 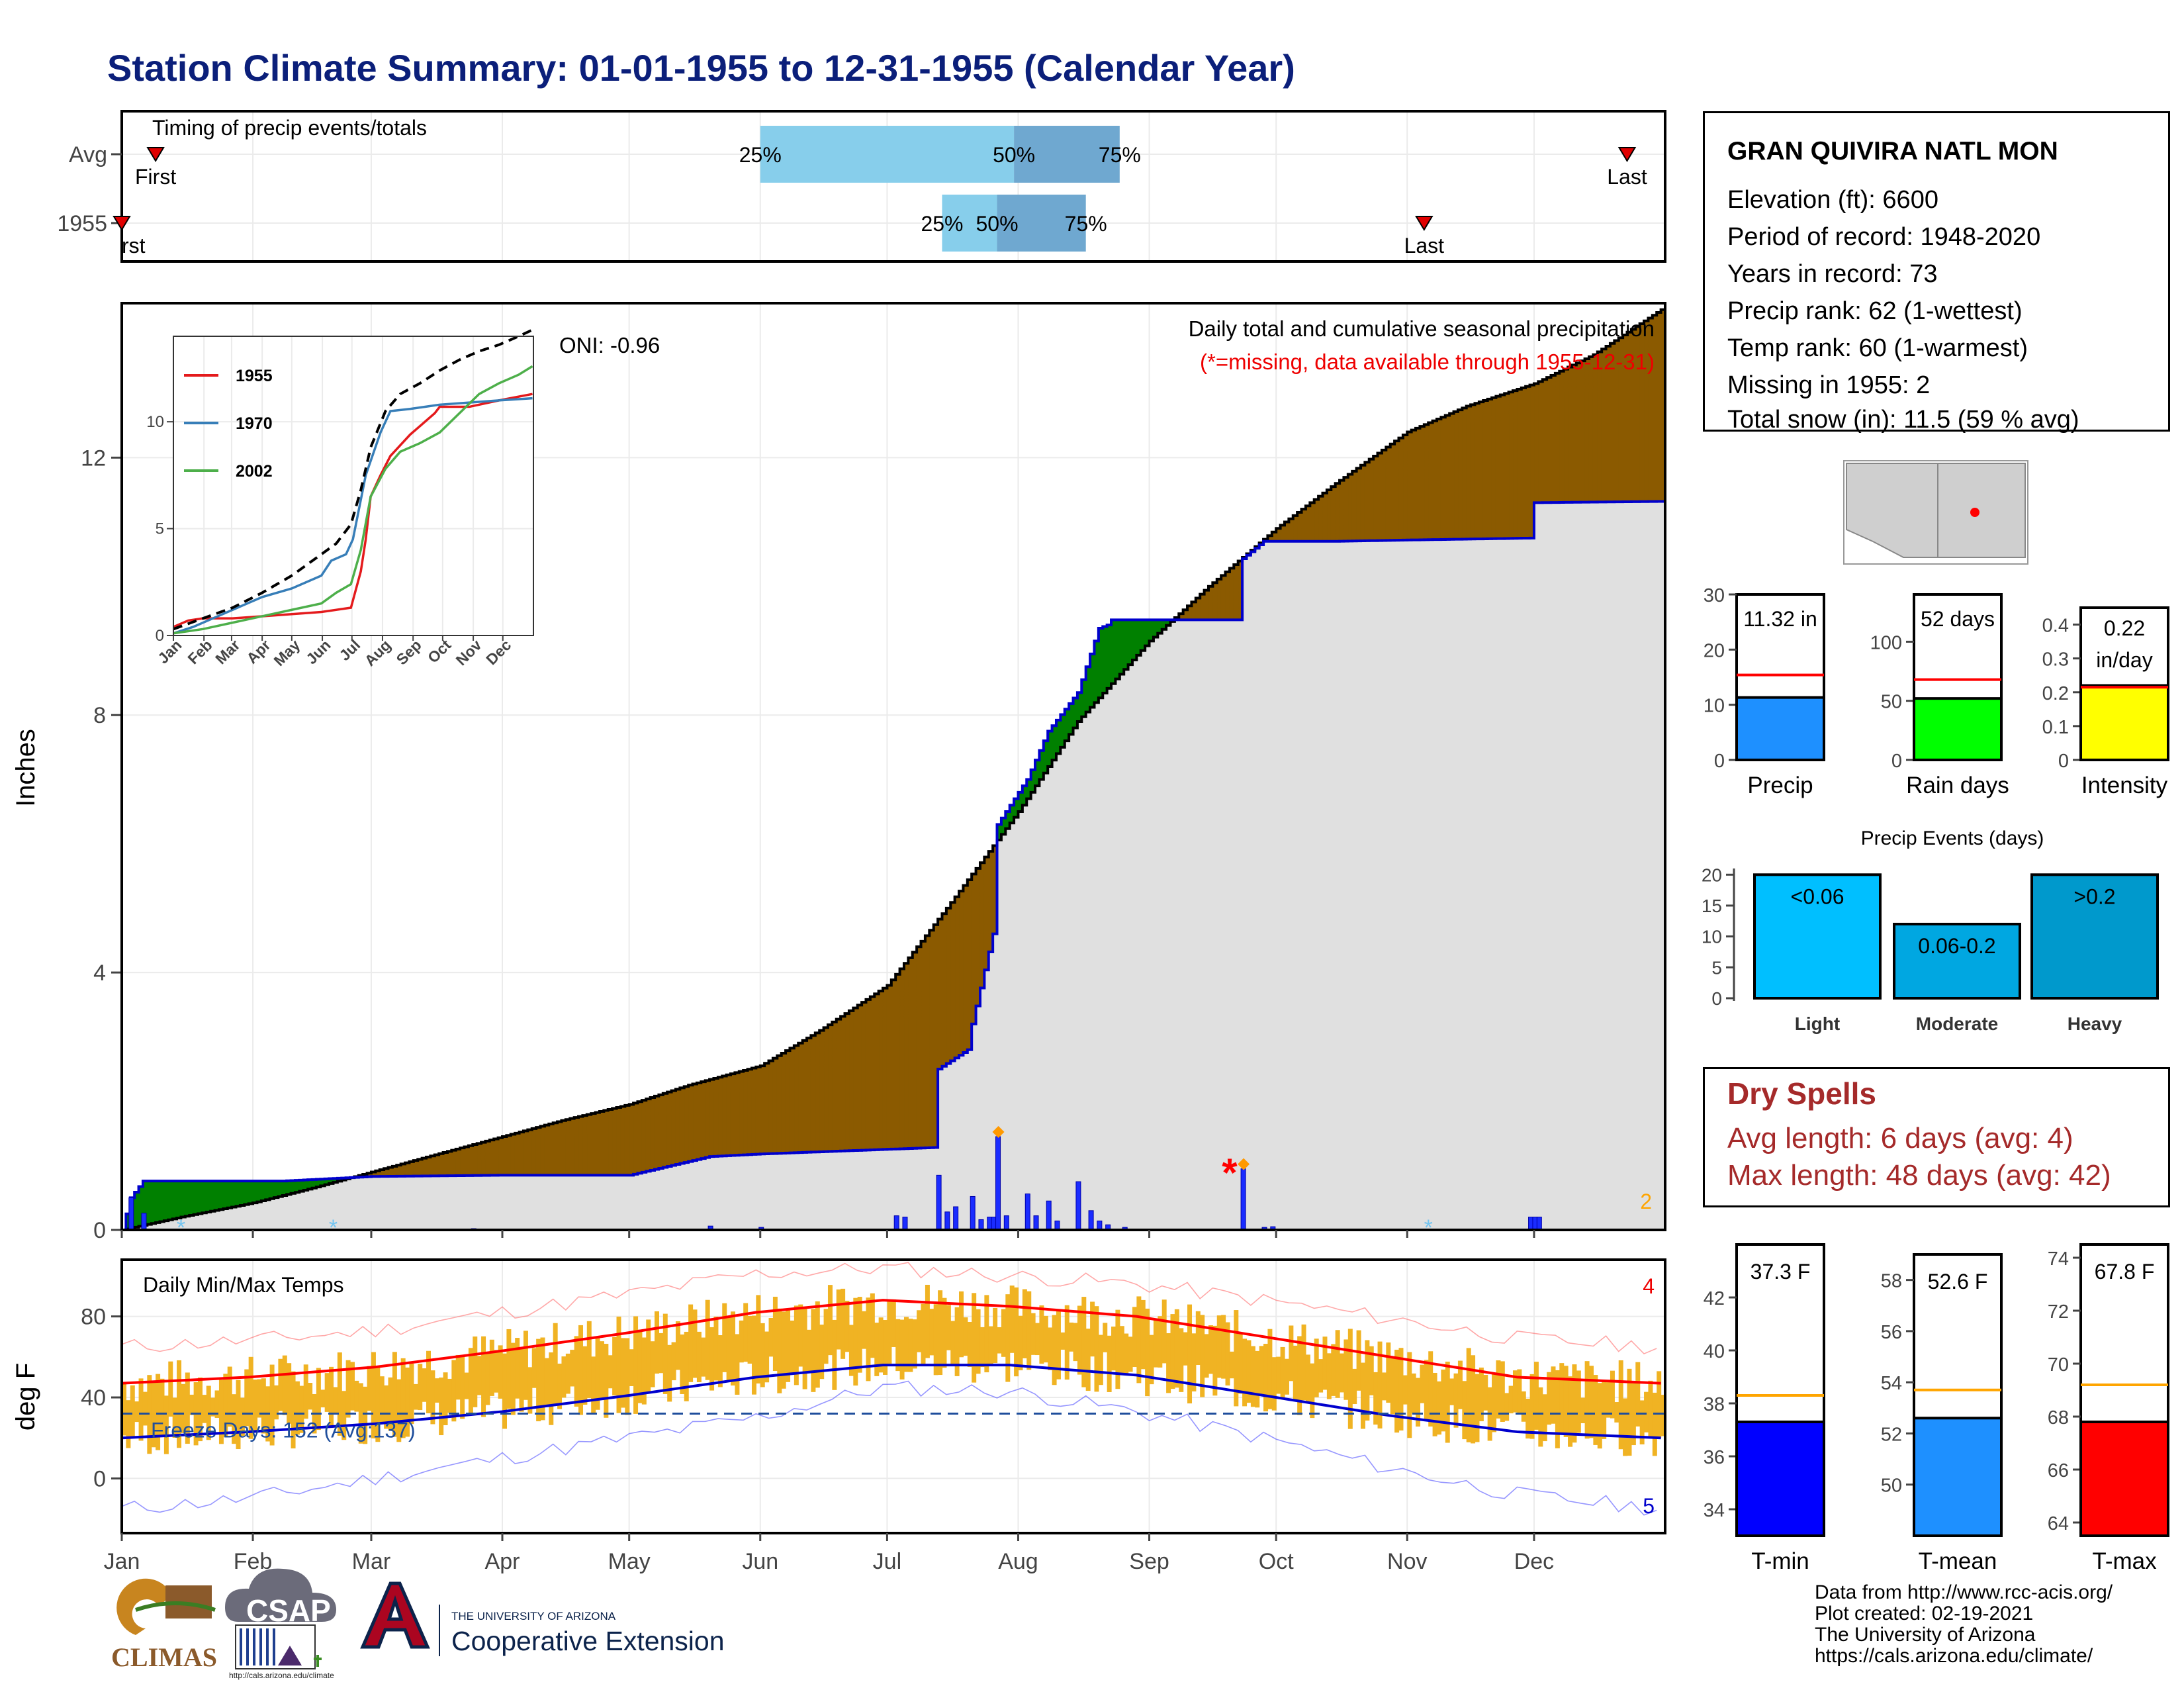 What do you see at coordinates (1925, 1635) in the screenshot?
I see `credit-org: The University of Arizona` at bounding box center [1925, 1635].